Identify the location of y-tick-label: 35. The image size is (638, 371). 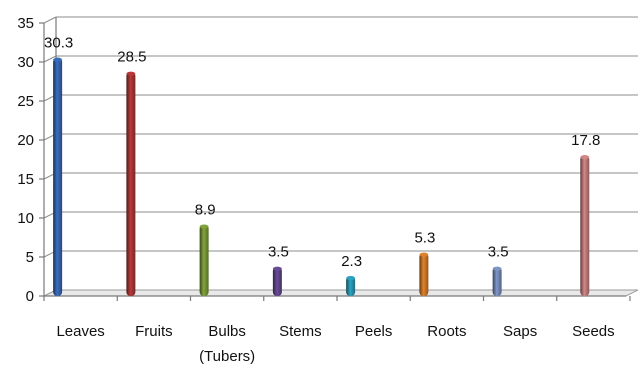
(25, 23).